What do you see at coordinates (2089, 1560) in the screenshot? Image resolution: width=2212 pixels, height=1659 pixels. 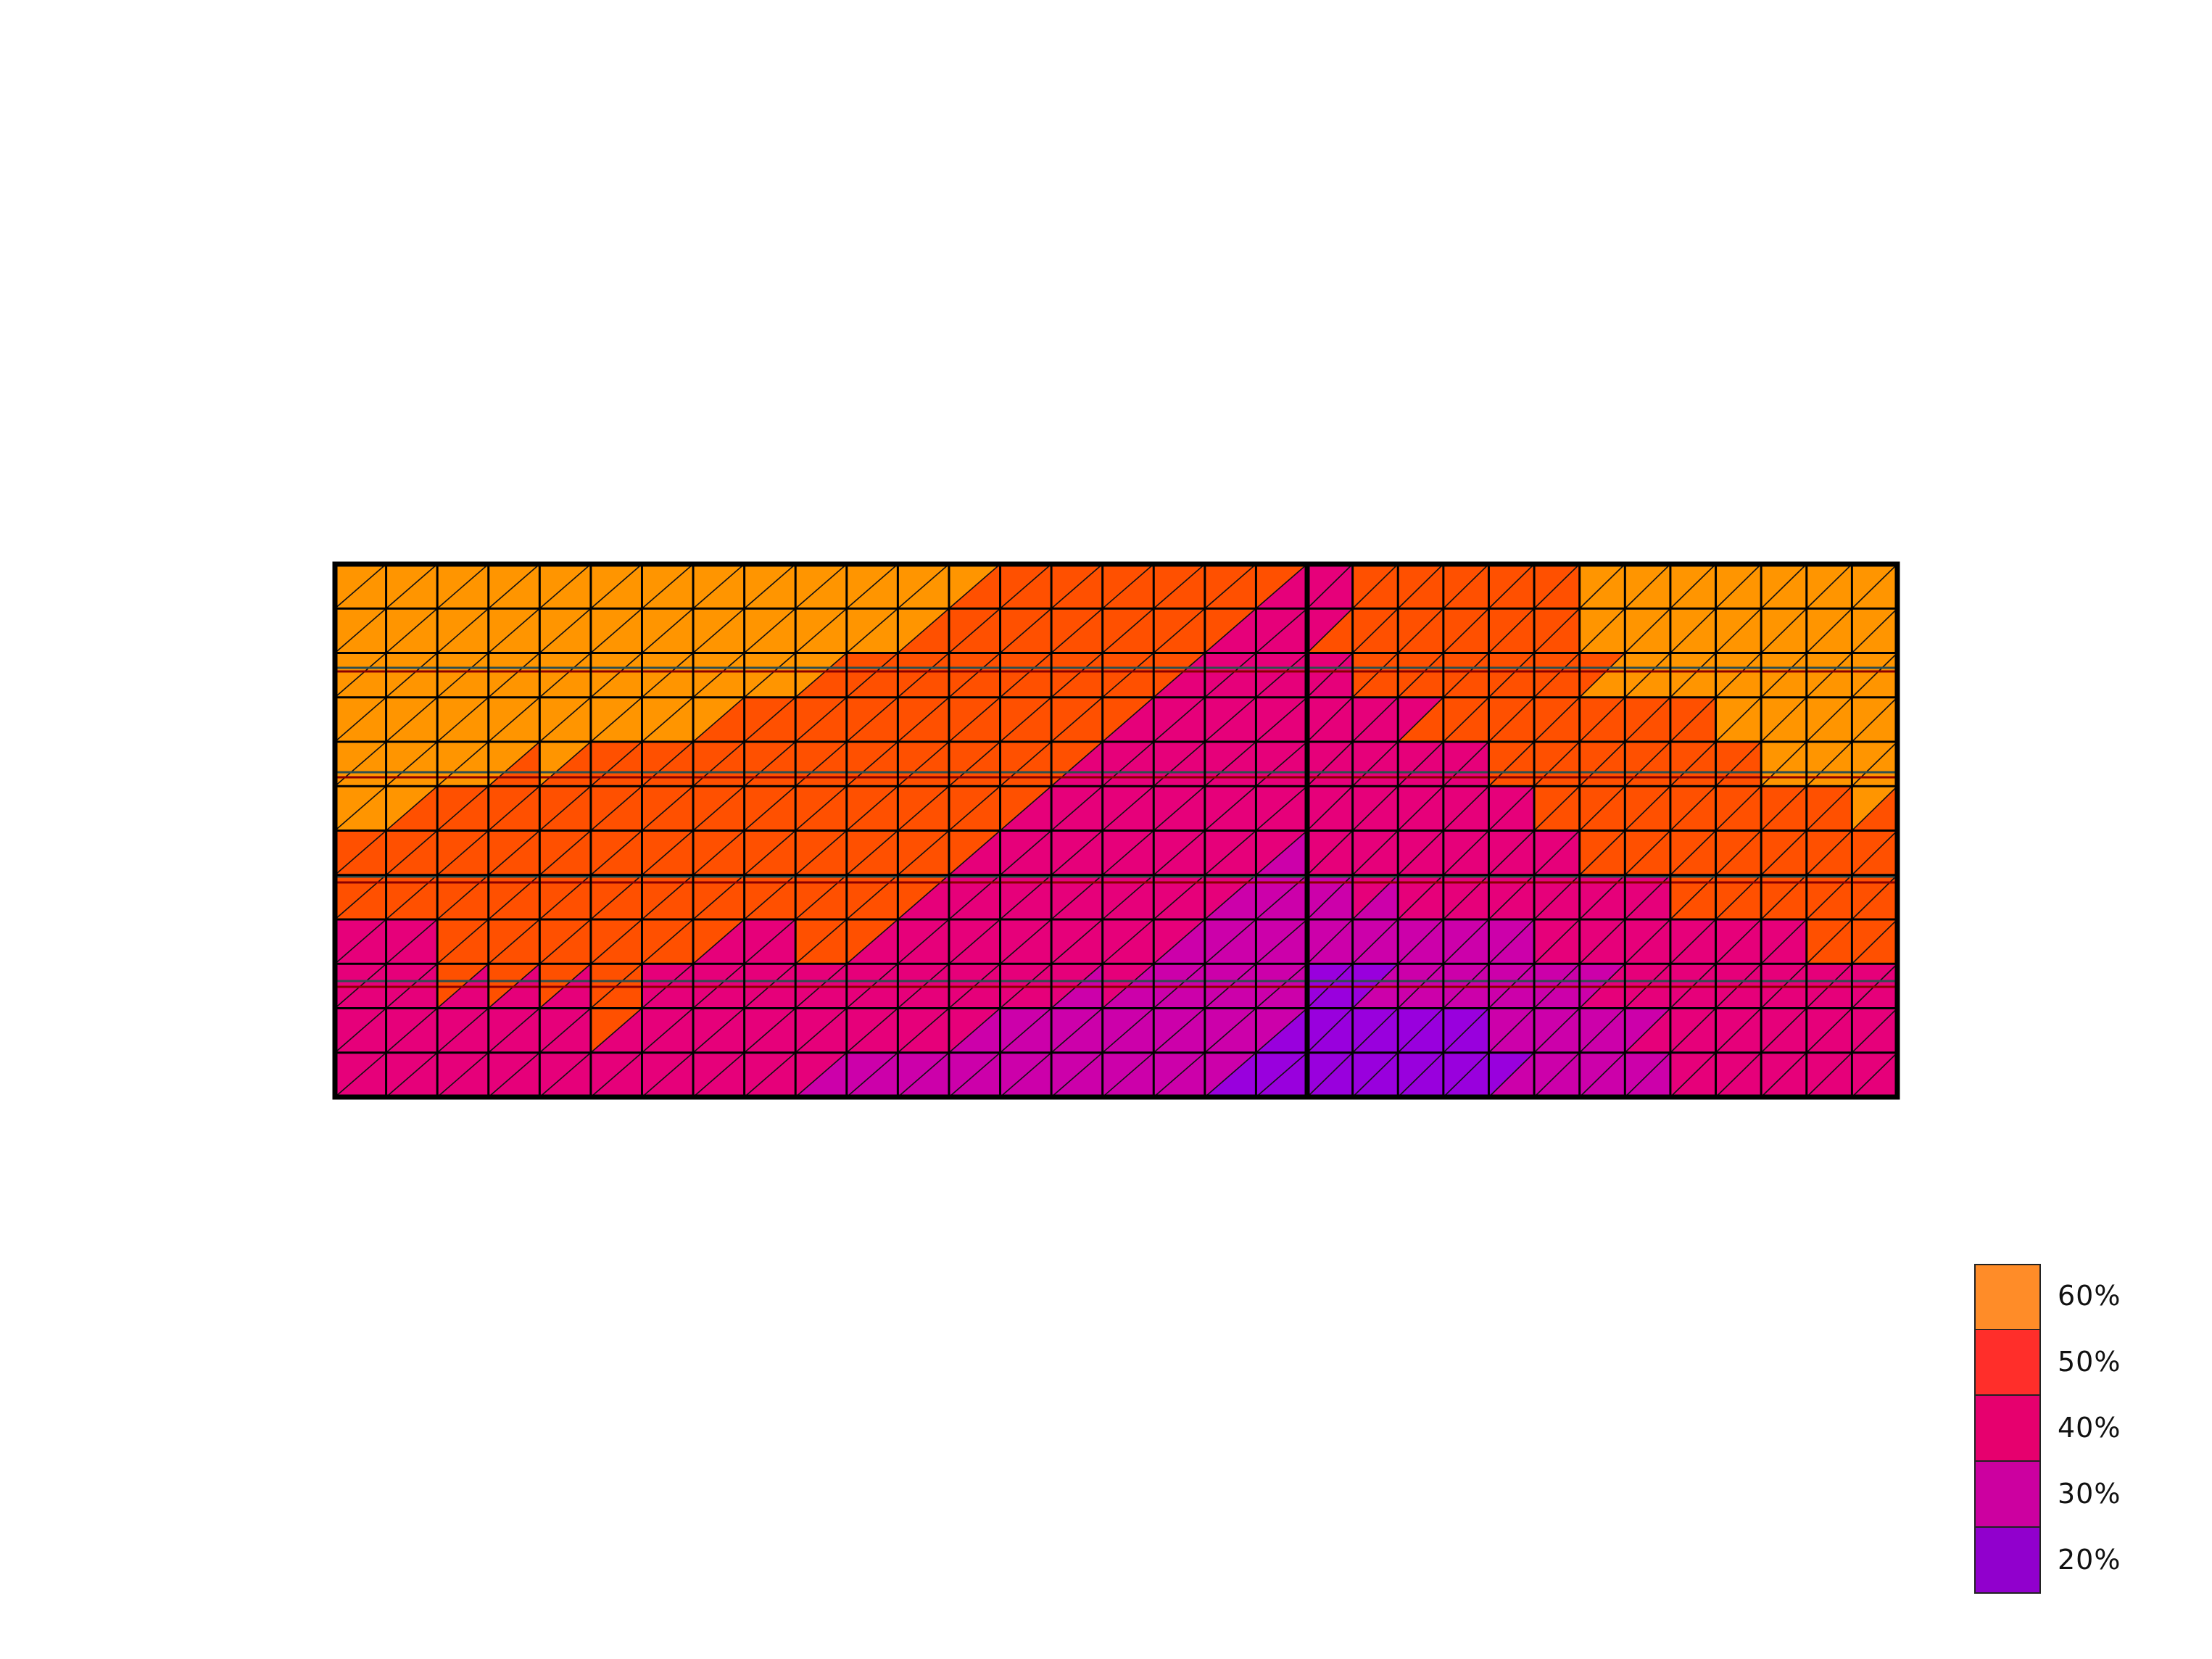 I see `legend-label: 20%` at bounding box center [2089, 1560].